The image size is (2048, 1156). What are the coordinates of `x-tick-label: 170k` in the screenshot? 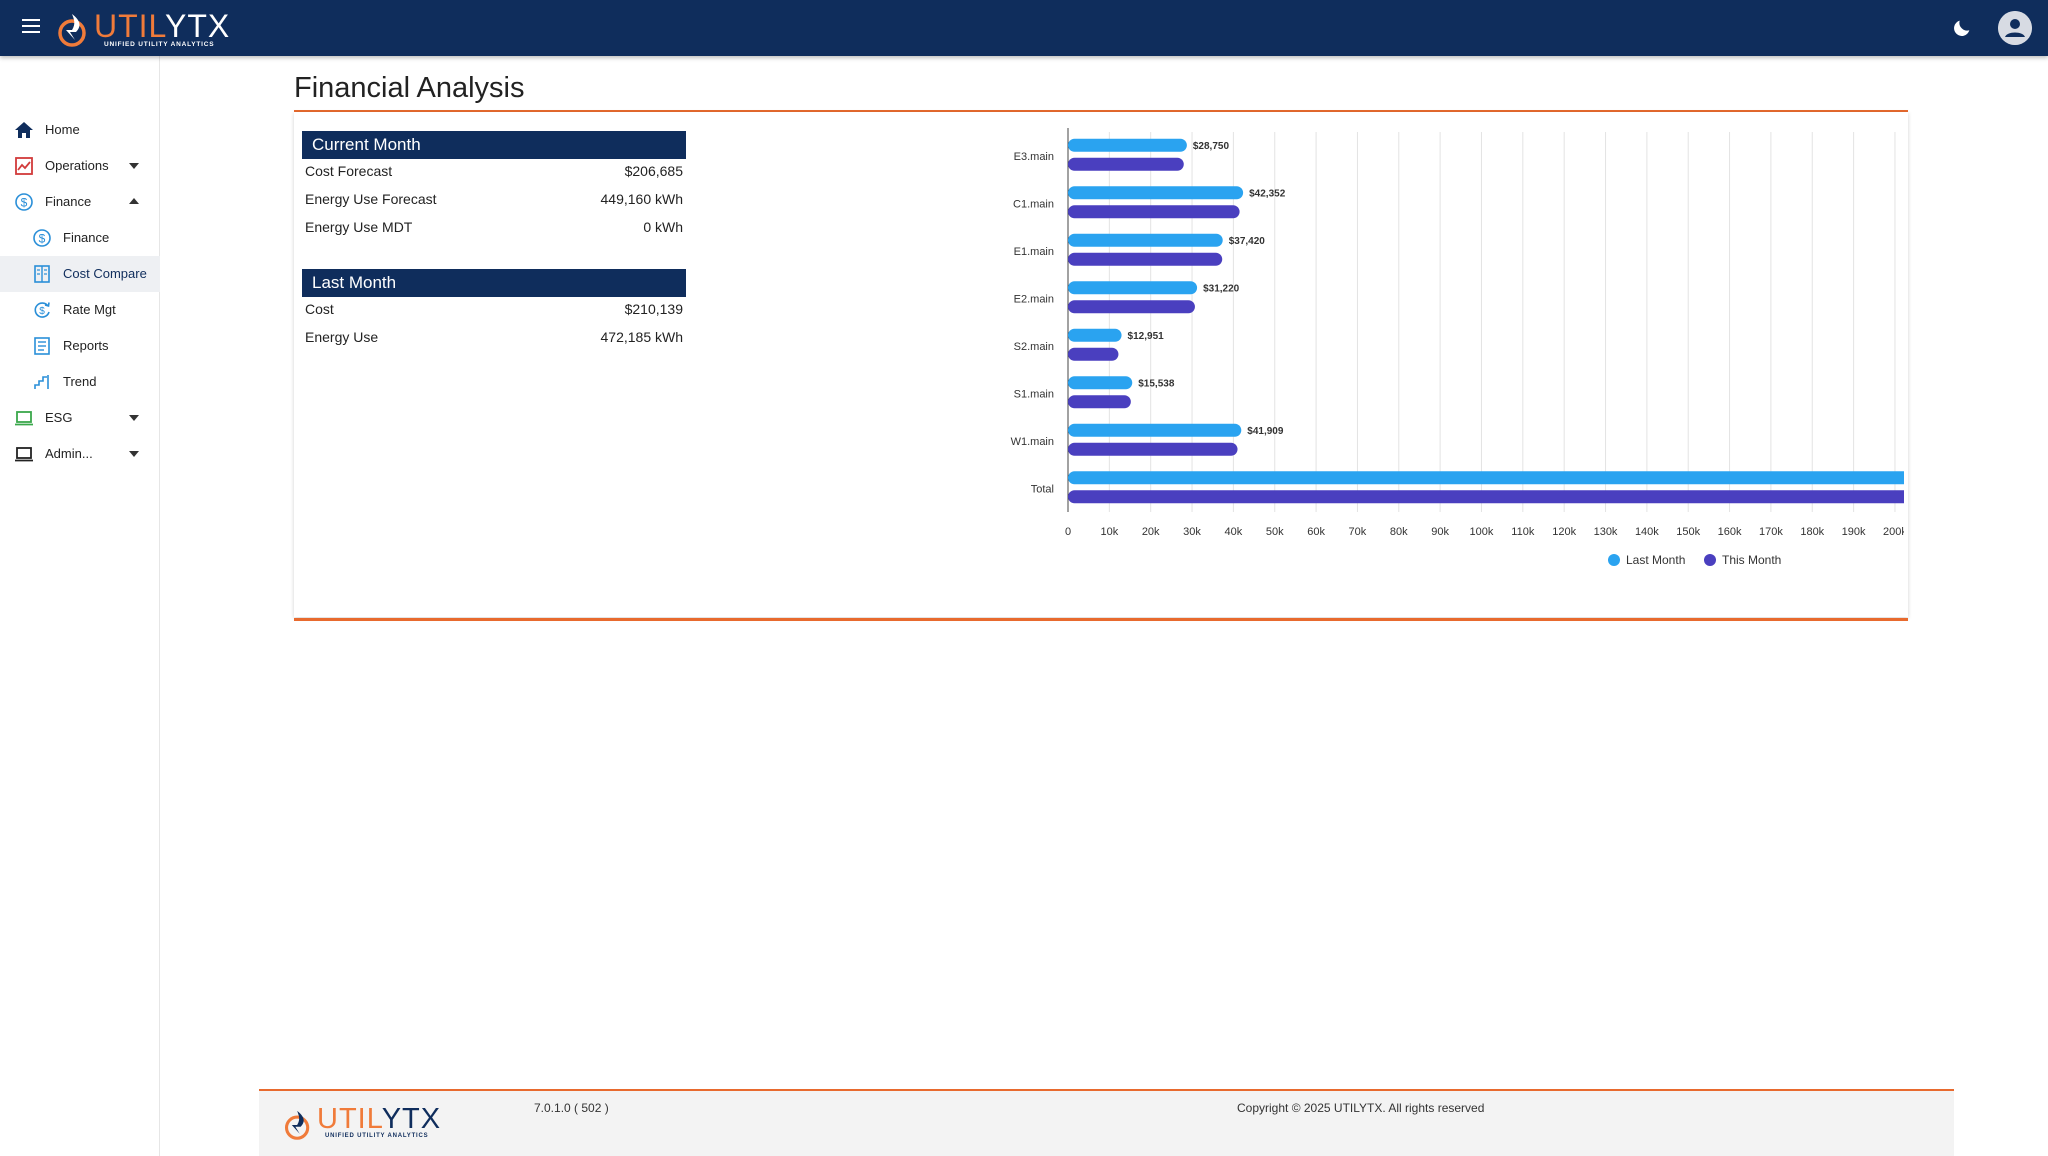 It's located at (1771, 532).